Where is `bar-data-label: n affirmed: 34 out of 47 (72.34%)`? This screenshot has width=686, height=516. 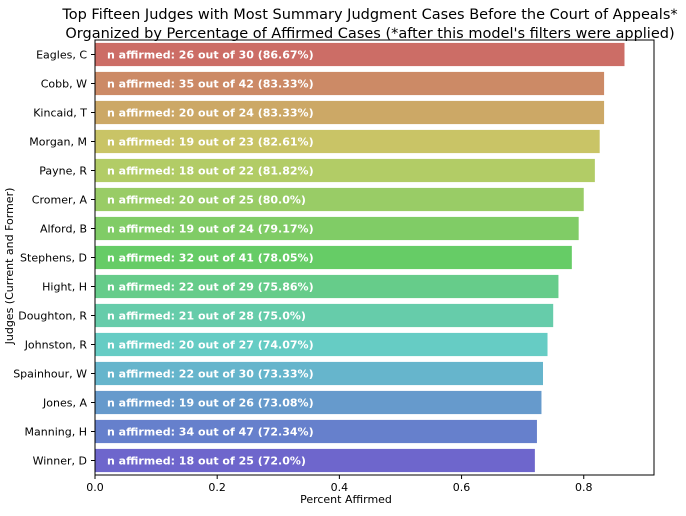 bar-data-label: n affirmed: 34 out of 47 (72.34%) is located at coordinates (210, 432).